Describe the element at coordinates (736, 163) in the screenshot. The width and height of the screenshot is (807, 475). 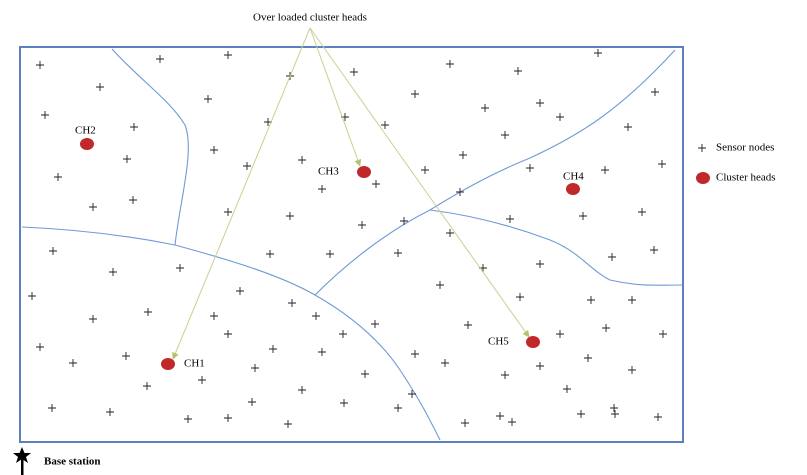
I see `legend: Sensor nodes Cluster heads` at that location.